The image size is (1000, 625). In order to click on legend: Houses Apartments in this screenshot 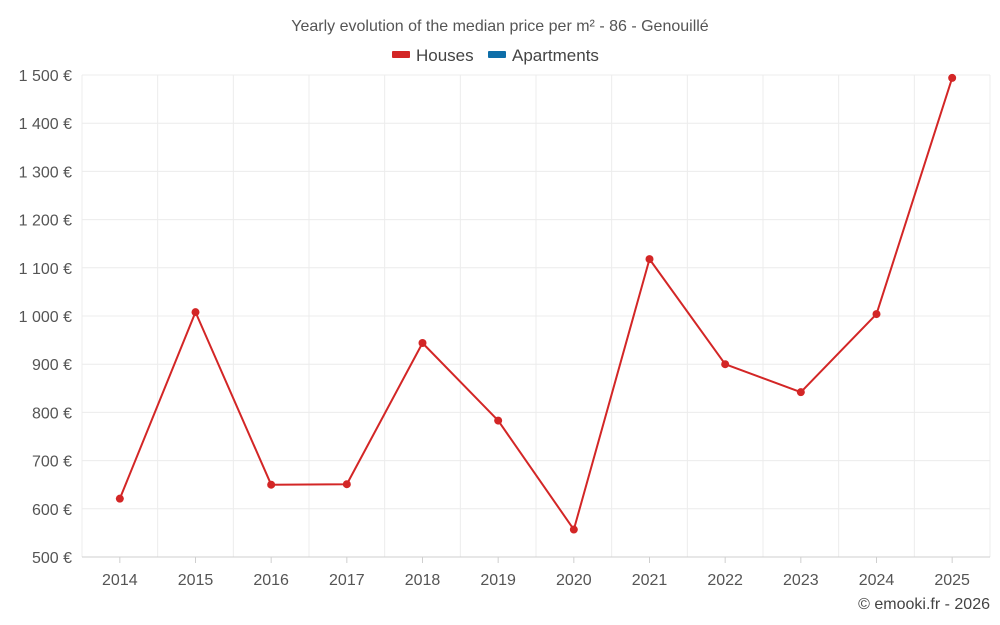, I will do `click(495, 55)`.